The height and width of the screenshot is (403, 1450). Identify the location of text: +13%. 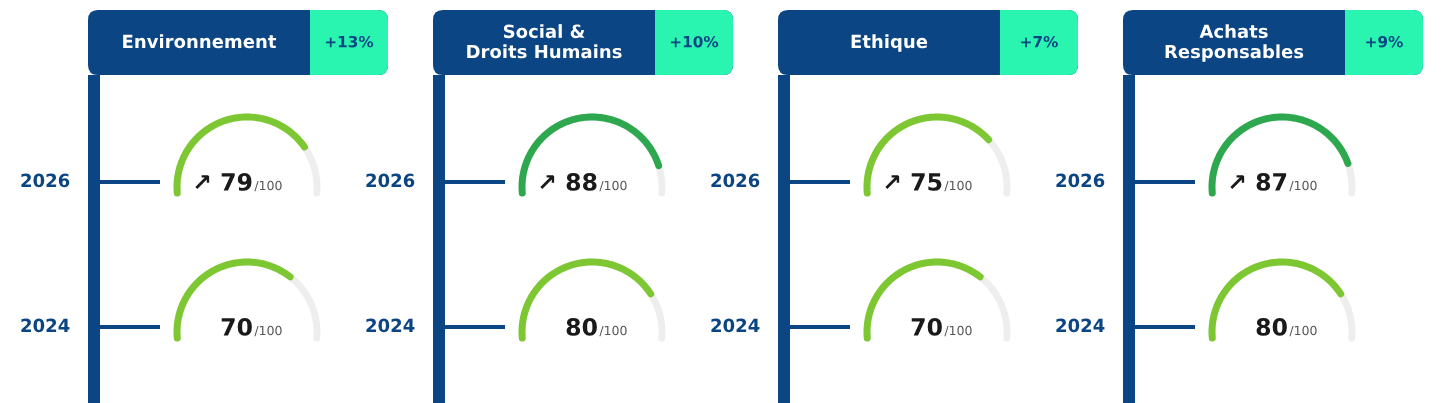
(349, 41).